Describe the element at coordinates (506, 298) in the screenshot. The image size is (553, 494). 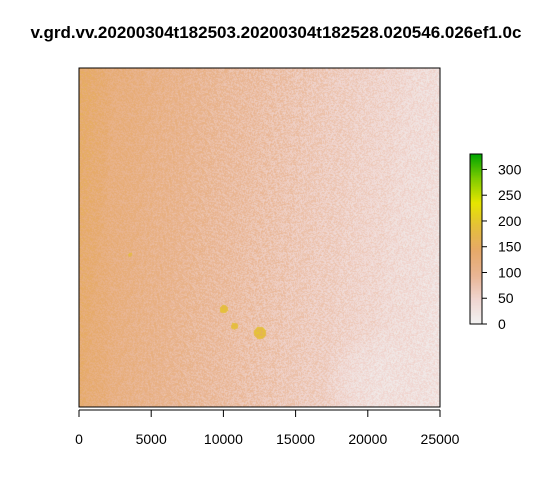
I see `legend-tick-label: 50` at that location.